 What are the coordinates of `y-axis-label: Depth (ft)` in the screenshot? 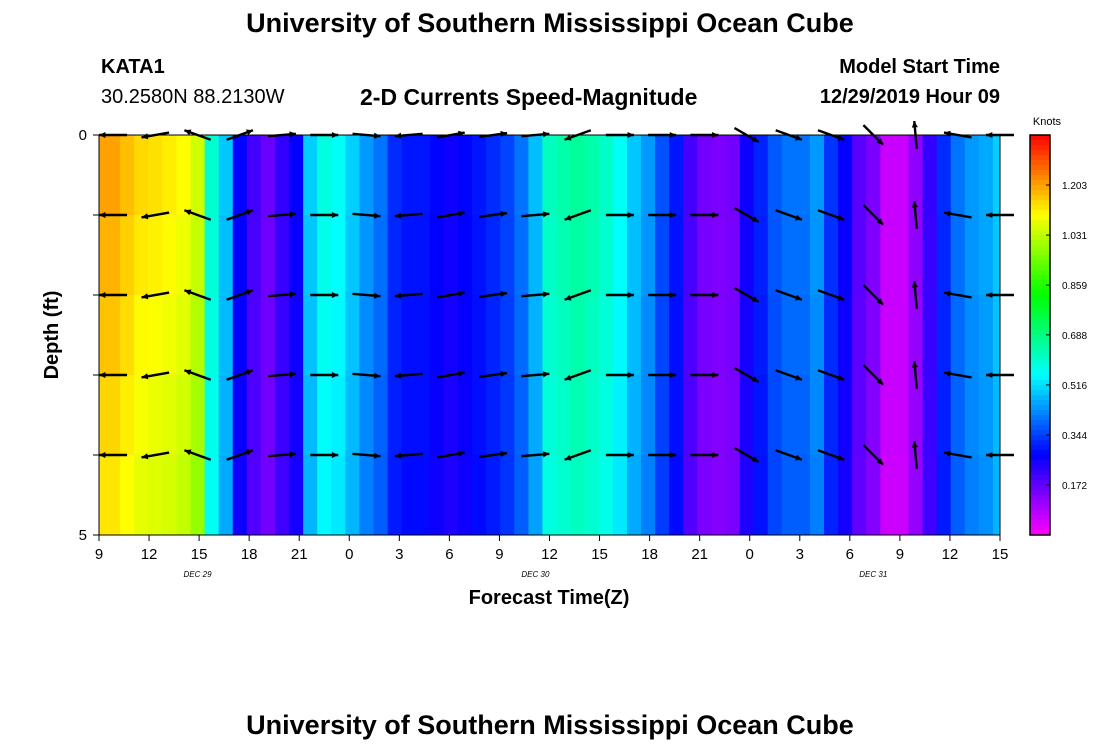 It's located at (52, 335).